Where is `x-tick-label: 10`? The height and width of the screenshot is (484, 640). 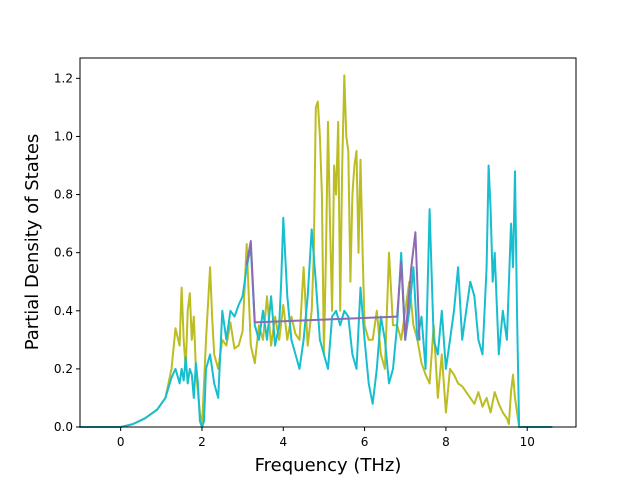 x-tick-label: 10 is located at coordinates (527, 442).